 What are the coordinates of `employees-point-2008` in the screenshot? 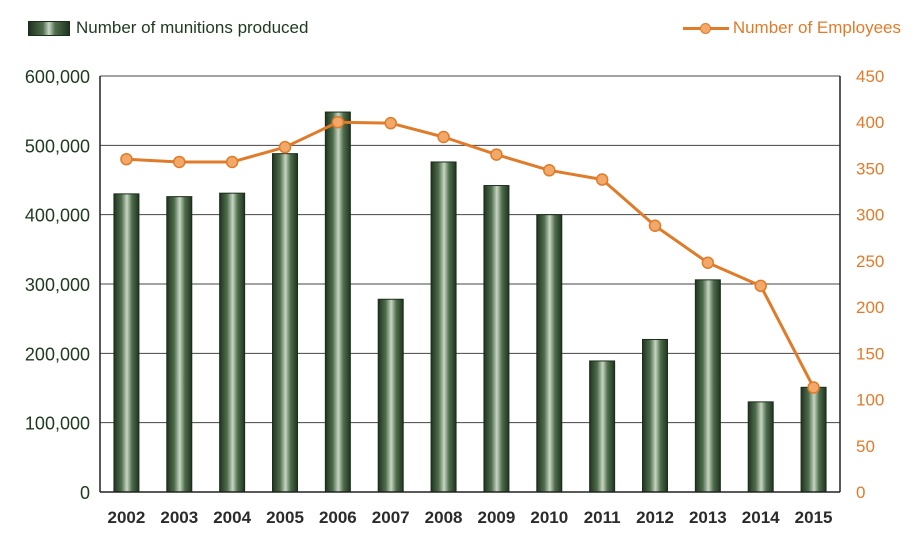 It's located at (443, 137).